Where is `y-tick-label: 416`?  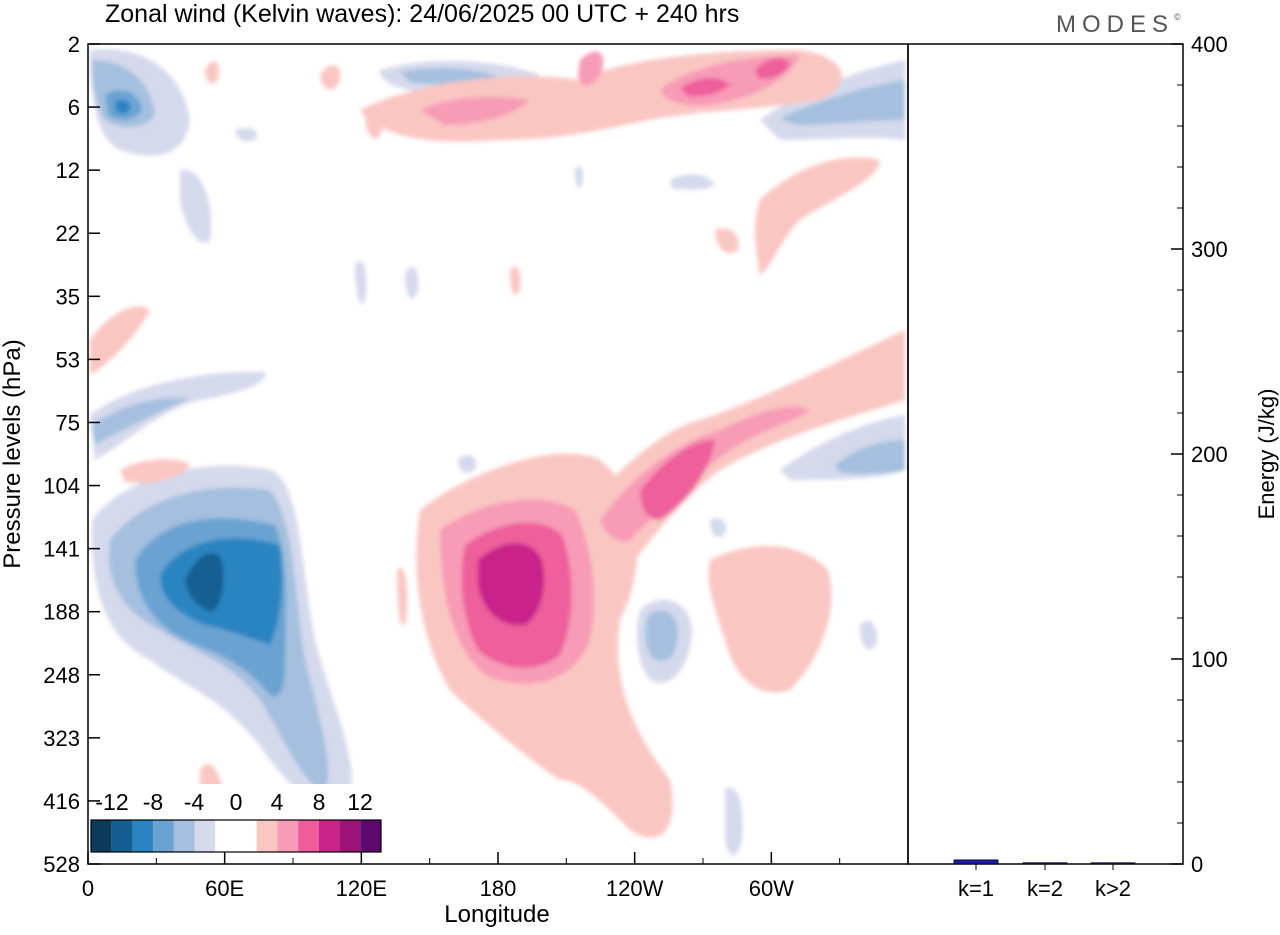
y-tick-label: 416 is located at coordinates (61, 801).